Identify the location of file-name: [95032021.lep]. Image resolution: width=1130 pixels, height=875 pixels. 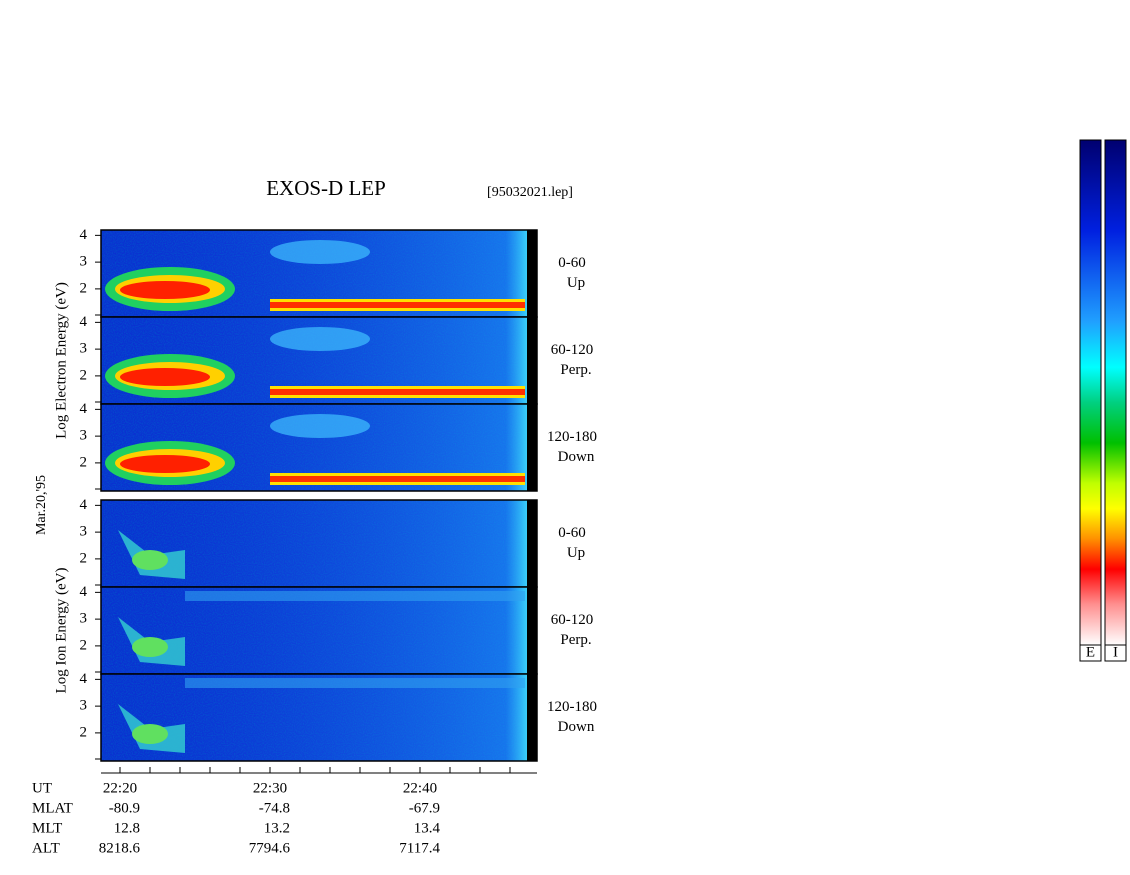
(530, 192).